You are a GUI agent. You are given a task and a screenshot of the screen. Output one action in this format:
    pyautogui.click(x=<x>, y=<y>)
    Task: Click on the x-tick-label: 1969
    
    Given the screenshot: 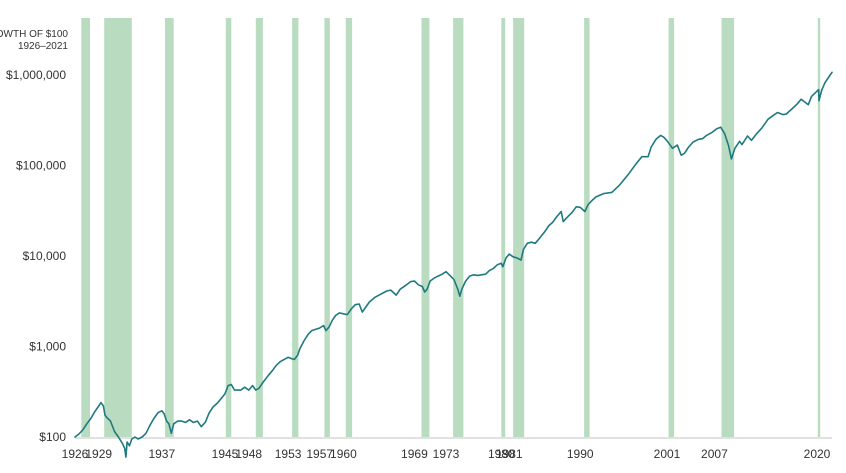 What is the action you would take?
    pyautogui.click(x=414, y=454)
    